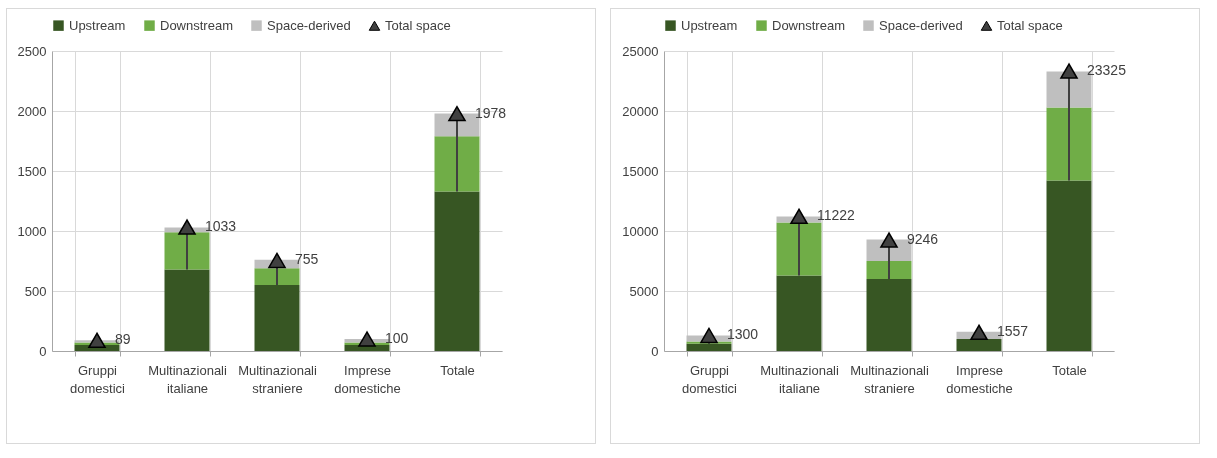  I want to click on data-label: 100, so click(397, 338).